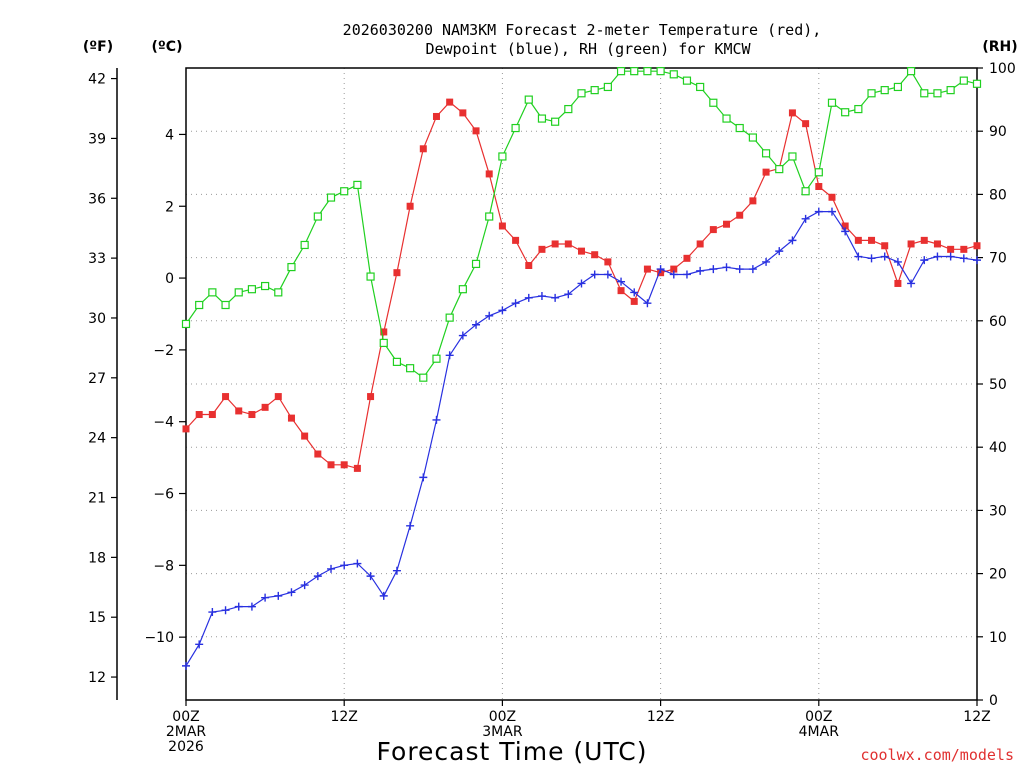 Image resolution: width=1024 pixels, height=768 pixels. What do you see at coordinates (169, 135) in the screenshot?
I see `celsius-tick-label: 4` at bounding box center [169, 135].